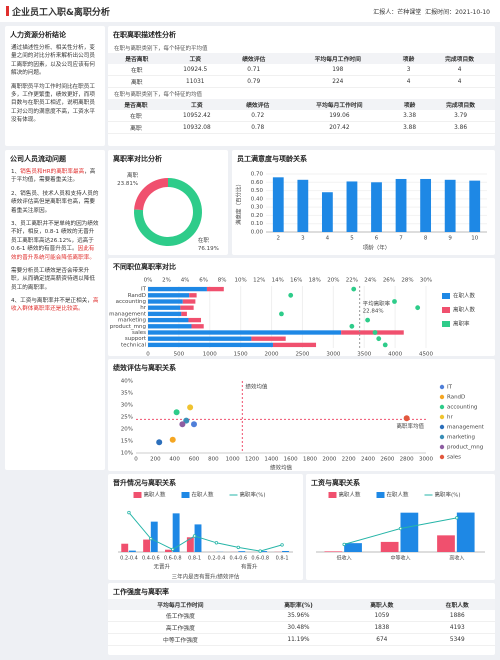 This screenshot has height=660, width=500. Describe the element at coordinates (143, 308) in the screenshot. I see `y-tick-label: hr` at that location.